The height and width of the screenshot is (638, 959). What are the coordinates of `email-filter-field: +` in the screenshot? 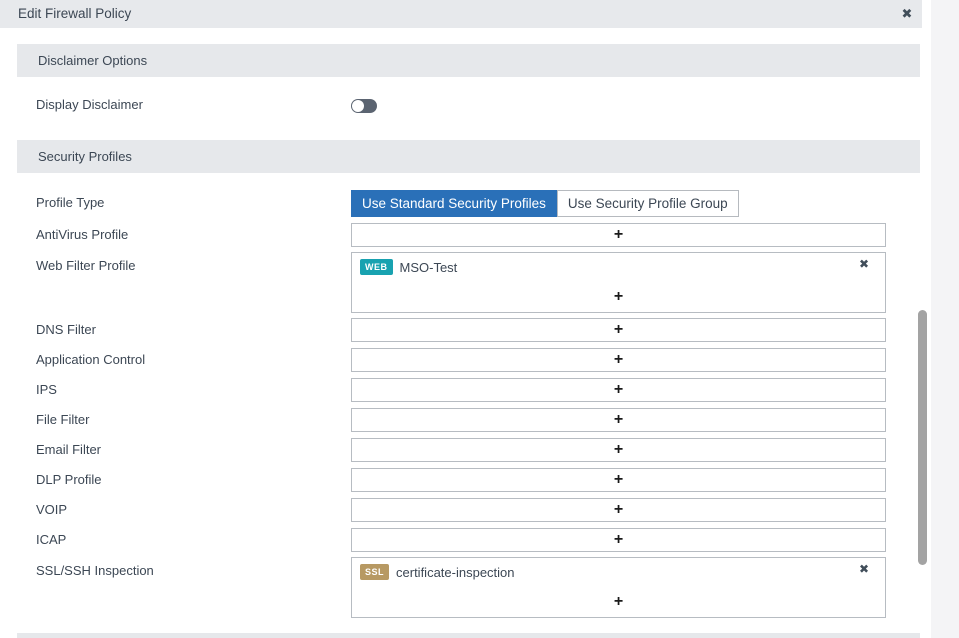 It's located at (618, 450).